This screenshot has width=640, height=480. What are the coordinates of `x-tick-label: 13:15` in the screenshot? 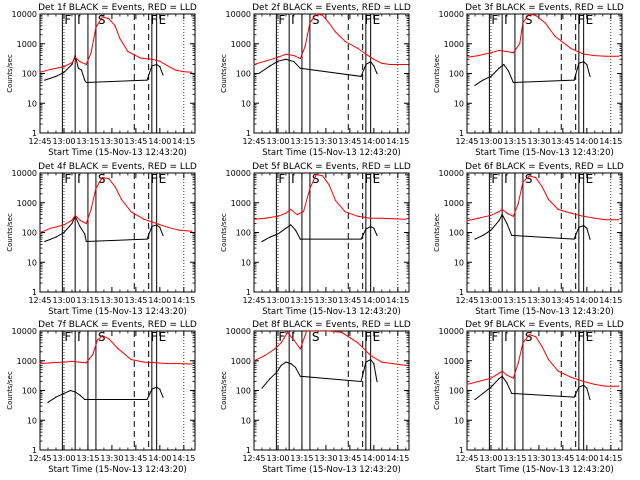 It's located at (87, 300).